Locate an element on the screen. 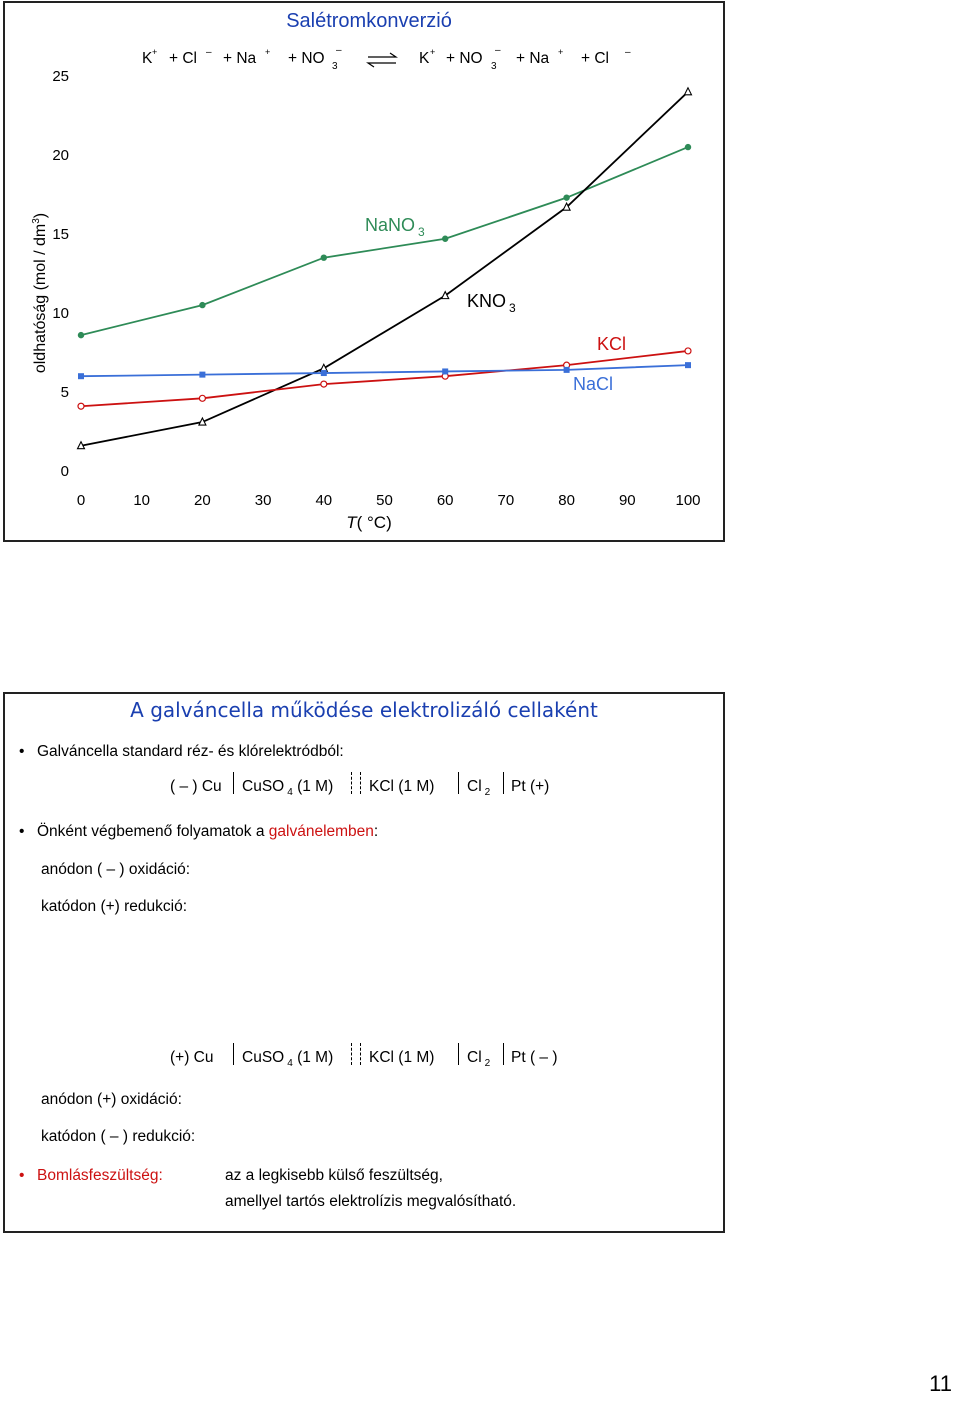 The image size is (960, 1403). cell-anode: (+) Cu is located at coordinates (192, 1057).